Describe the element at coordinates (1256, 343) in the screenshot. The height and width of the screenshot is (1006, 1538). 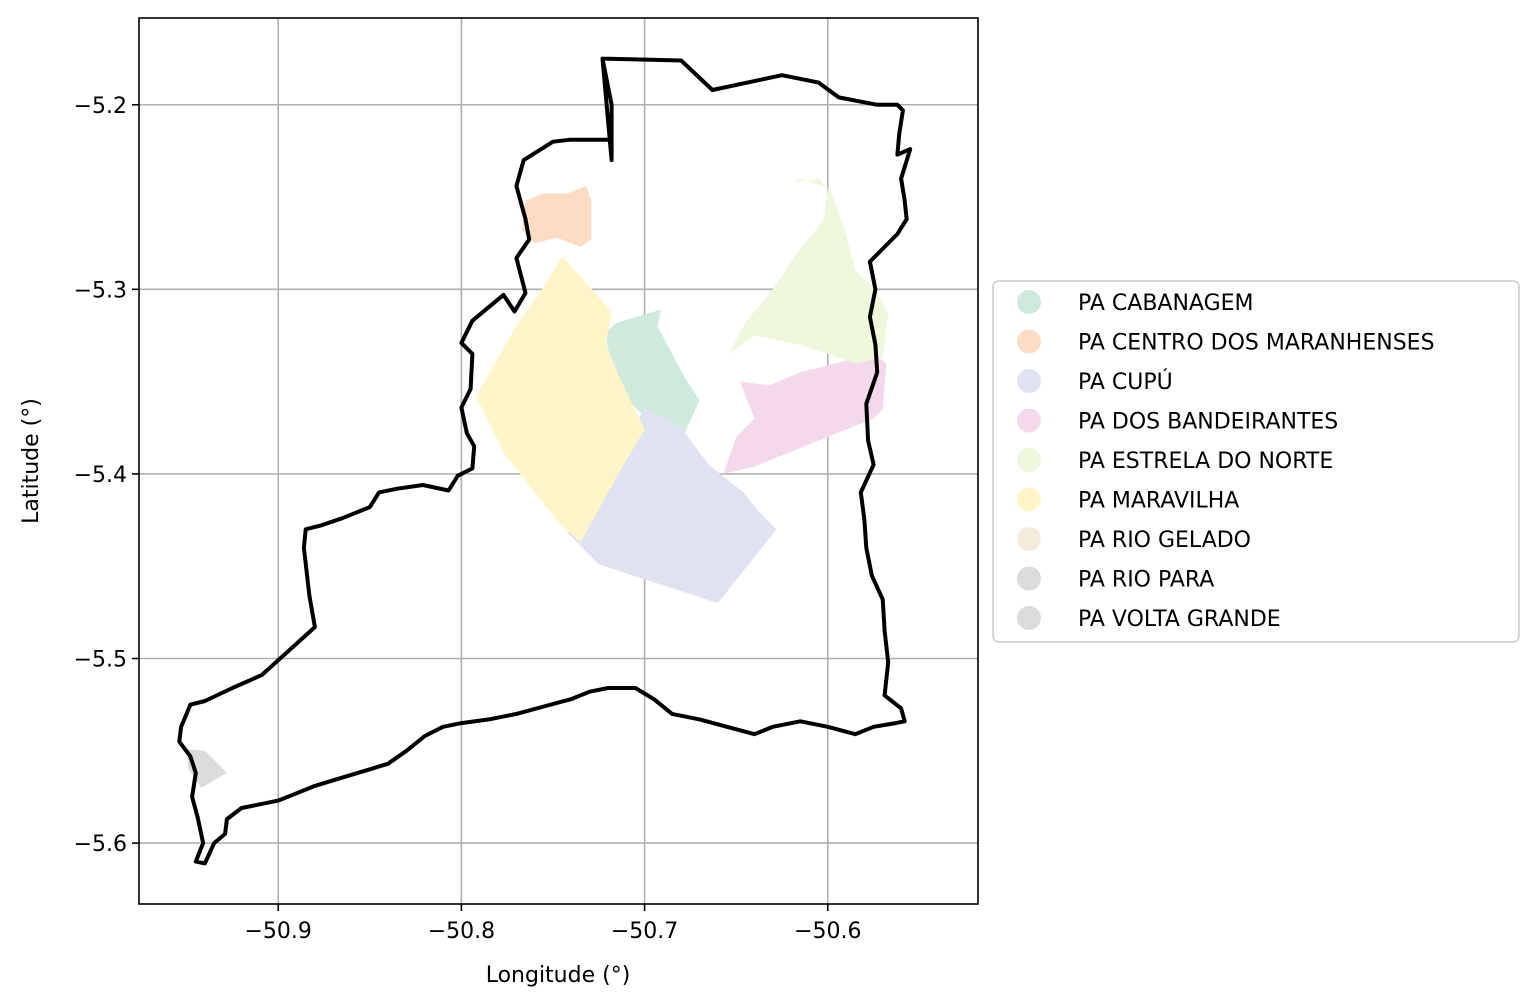
I see `legend-label: PA CENTRO DOS MARANHENSES` at that location.